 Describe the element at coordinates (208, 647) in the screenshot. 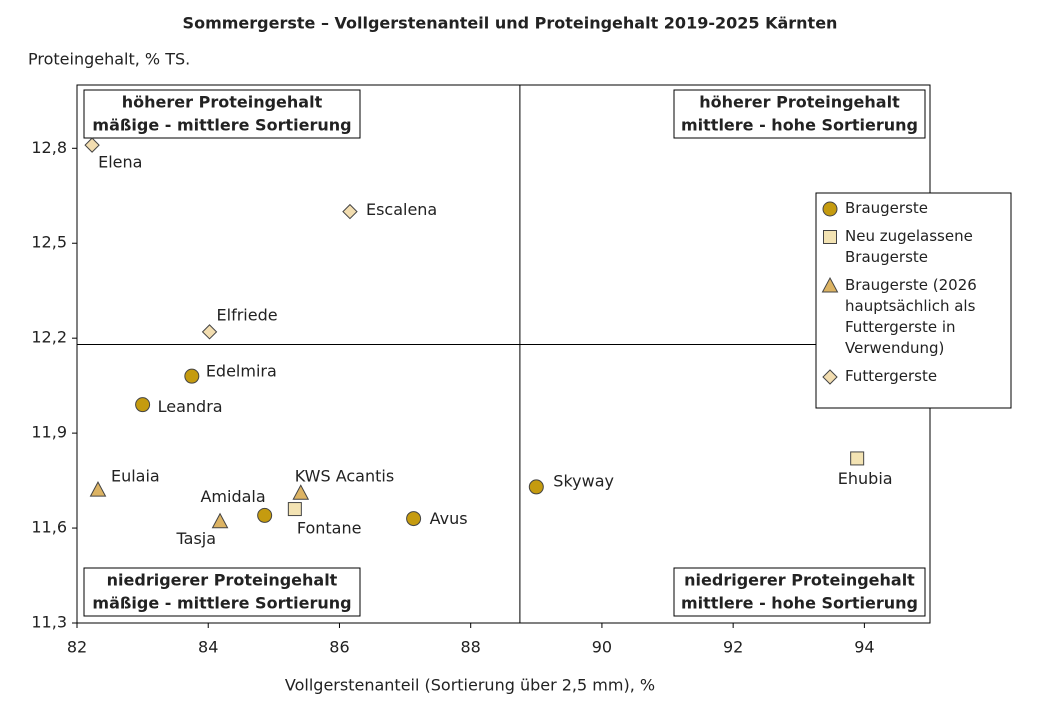

I see `x-tick-label: 84` at that location.